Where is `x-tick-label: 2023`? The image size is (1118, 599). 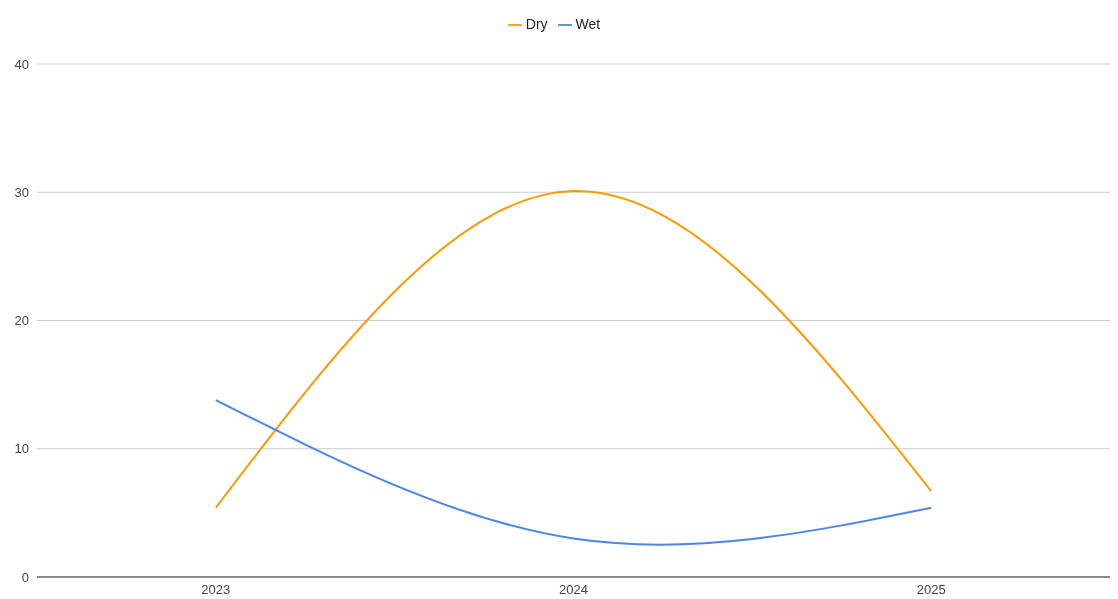
x-tick-label: 2023 is located at coordinates (216, 590).